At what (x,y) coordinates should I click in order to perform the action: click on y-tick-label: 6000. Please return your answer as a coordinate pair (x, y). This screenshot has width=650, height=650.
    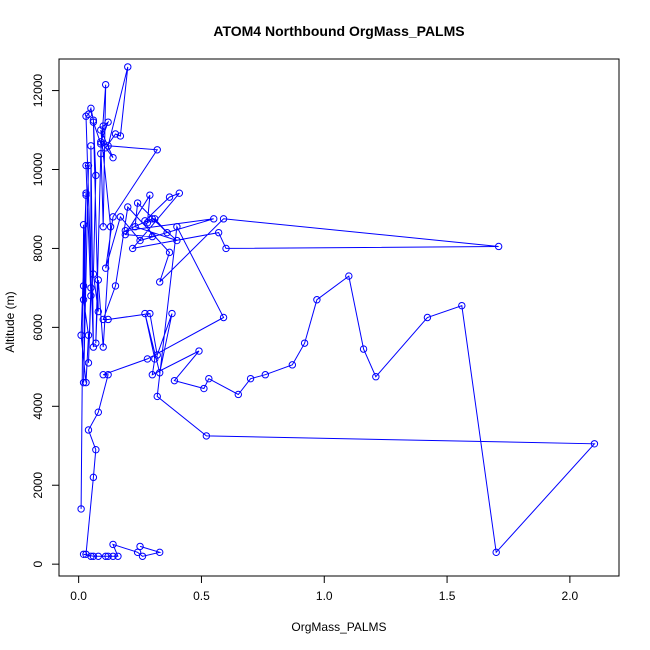
    Looking at the image, I should click on (38, 327).